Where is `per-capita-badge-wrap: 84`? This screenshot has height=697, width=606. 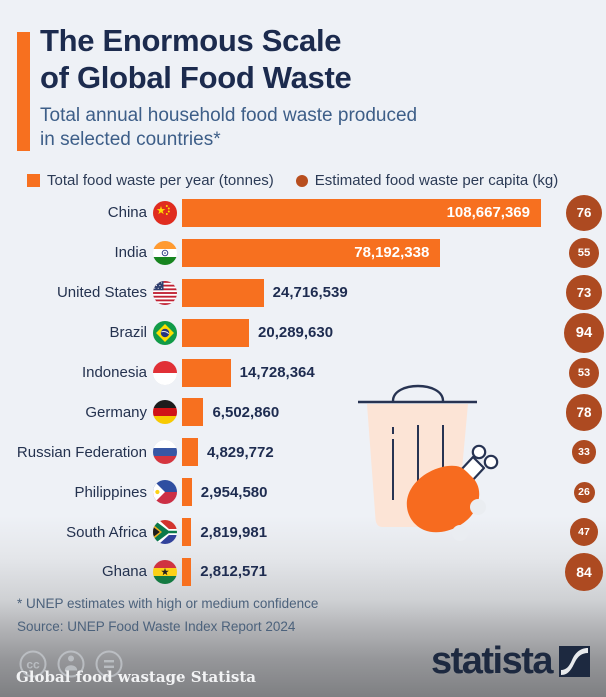 per-capita-badge-wrap: 84 is located at coordinates (584, 572).